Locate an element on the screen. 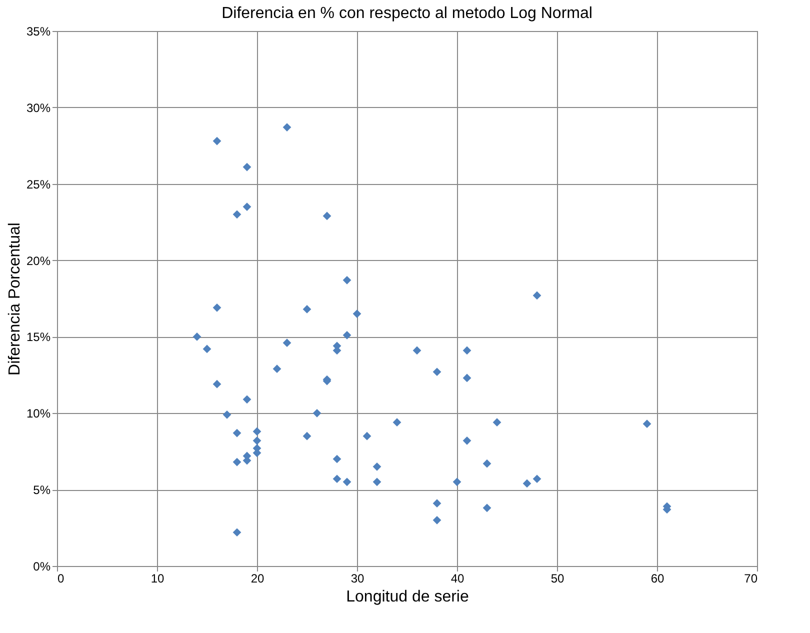  x-tick-label: 0 is located at coordinates (61, 579).